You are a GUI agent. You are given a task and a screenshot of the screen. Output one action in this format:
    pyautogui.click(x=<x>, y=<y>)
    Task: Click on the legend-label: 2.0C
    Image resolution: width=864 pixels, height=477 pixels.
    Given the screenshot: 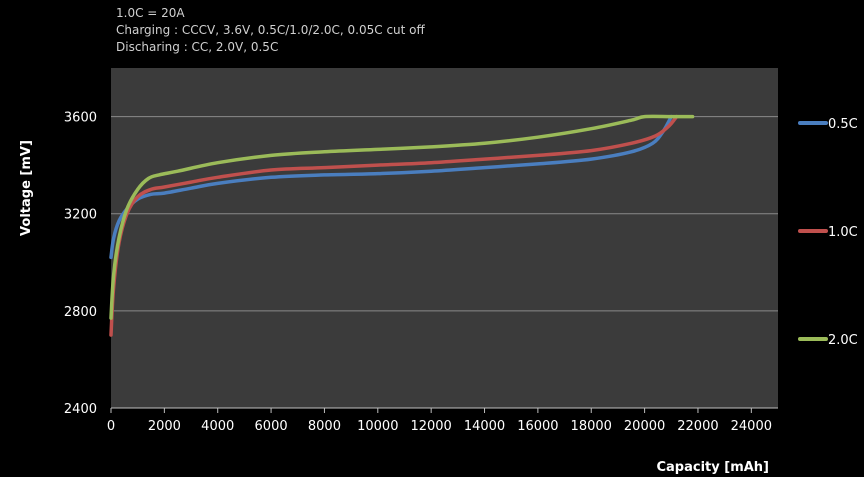 What is the action you would take?
    pyautogui.click(x=843, y=340)
    